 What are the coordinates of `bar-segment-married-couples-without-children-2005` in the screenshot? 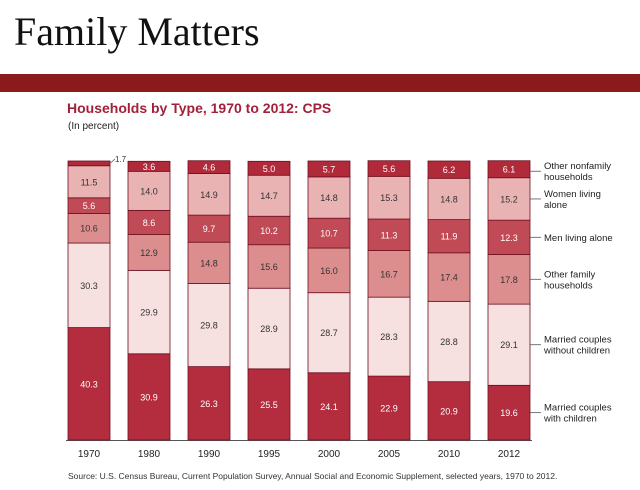 It's located at (389, 336).